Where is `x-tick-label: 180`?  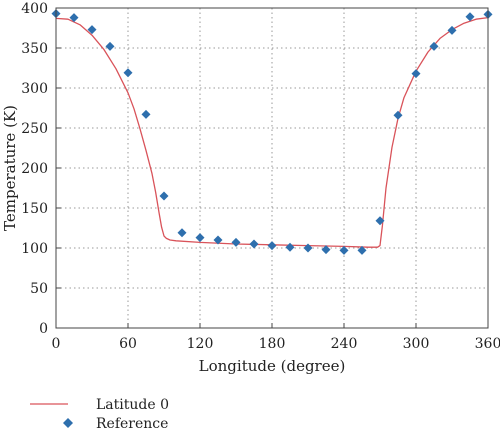
x-tick-label: 180 is located at coordinates (272, 344).